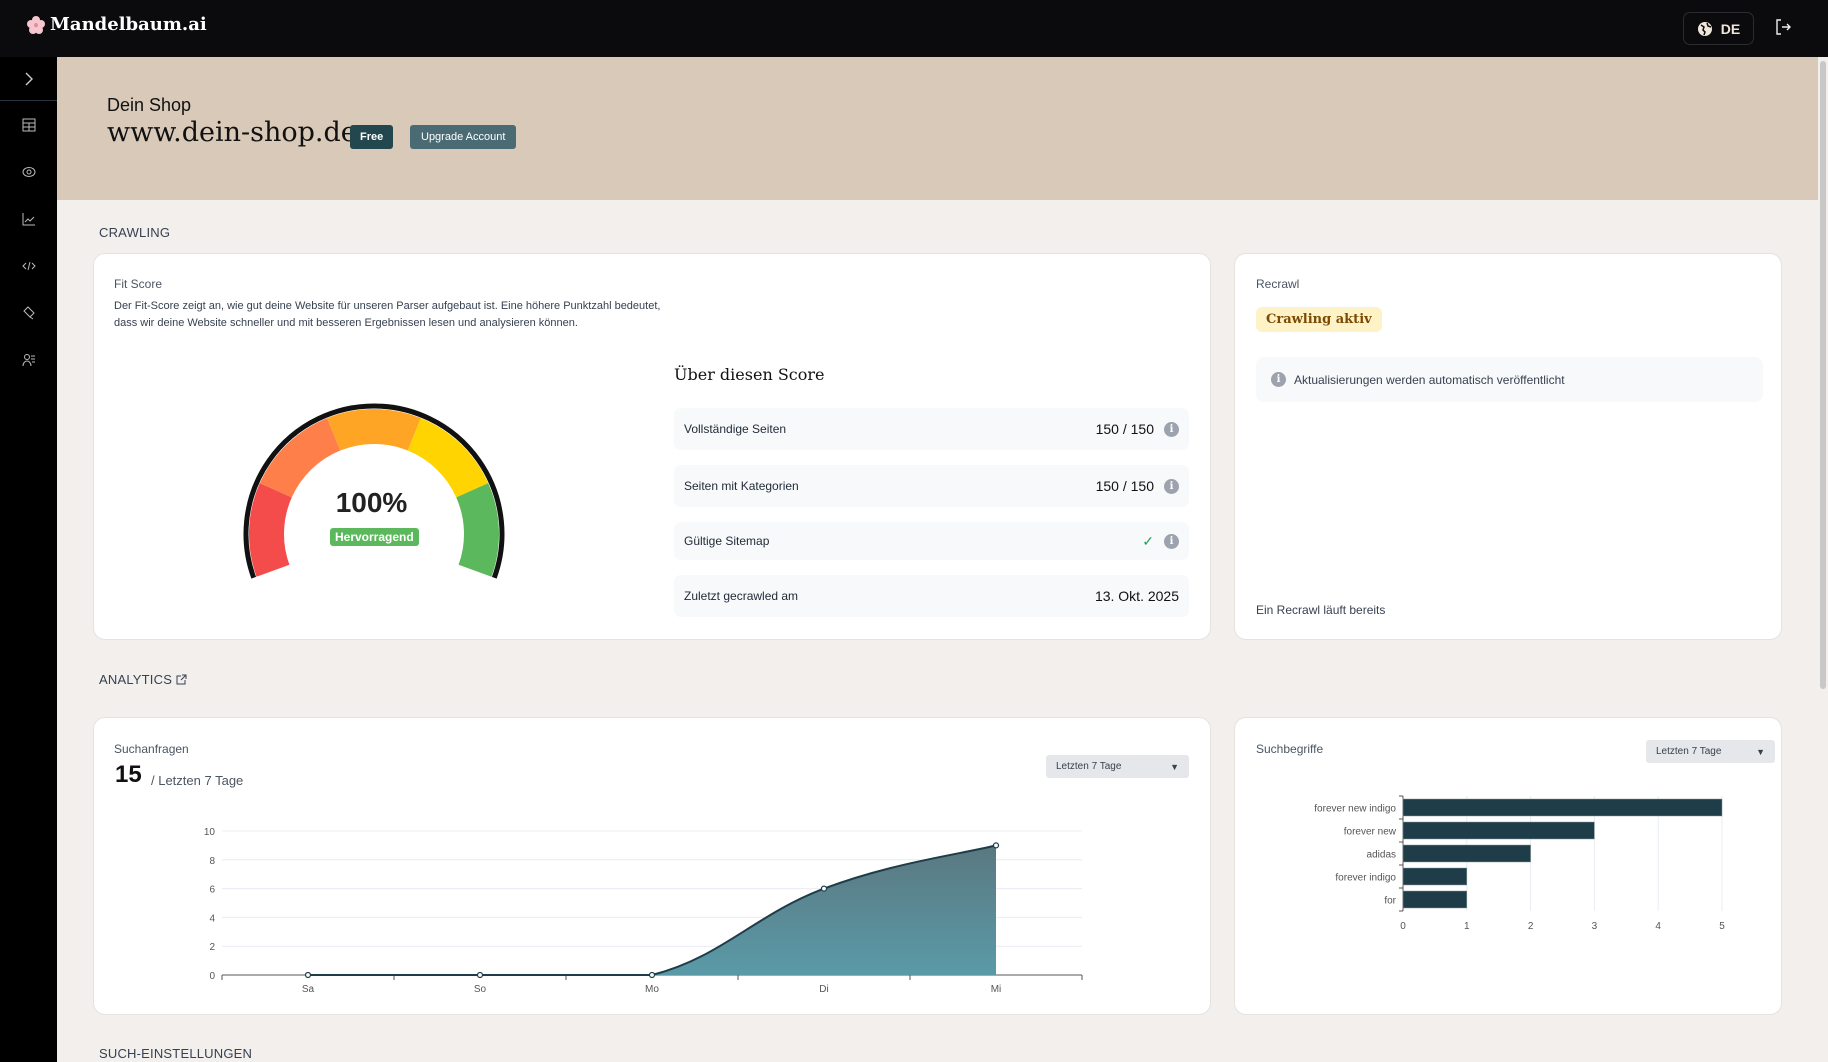 The image size is (1828, 1062). Describe the element at coordinates (652, 910) in the screenshot. I see `area-fill` at that location.